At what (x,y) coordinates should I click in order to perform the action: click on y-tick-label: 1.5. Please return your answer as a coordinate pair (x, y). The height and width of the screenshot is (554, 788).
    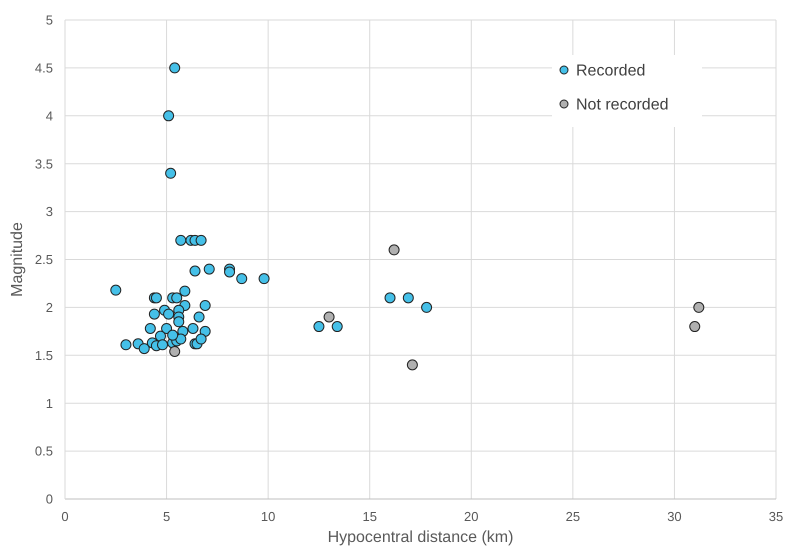
    Looking at the image, I should click on (43, 355).